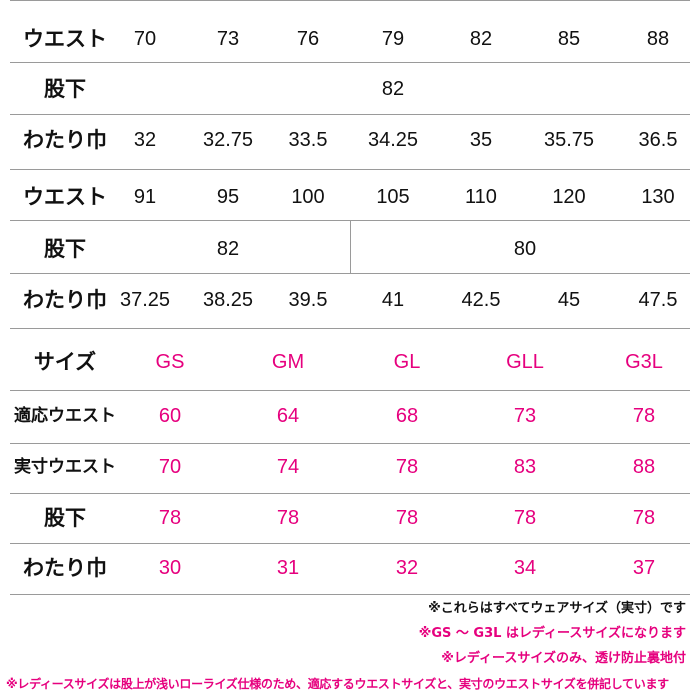 This screenshot has width=700, height=700. What do you see at coordinates (350, 594) in the screenshot?
I see `table3-bottom-rule` at bounding box center [350, 594].